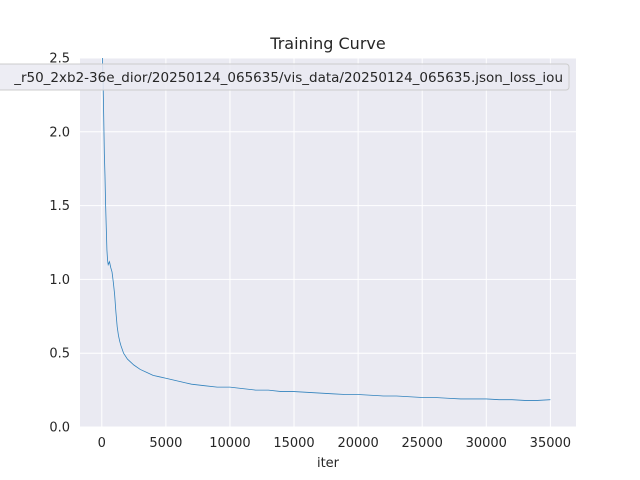  What do you see at coordinates (293, 443) in the screenshot?
I see `x-tick-label: 15000` at bounding box center [293, 443].